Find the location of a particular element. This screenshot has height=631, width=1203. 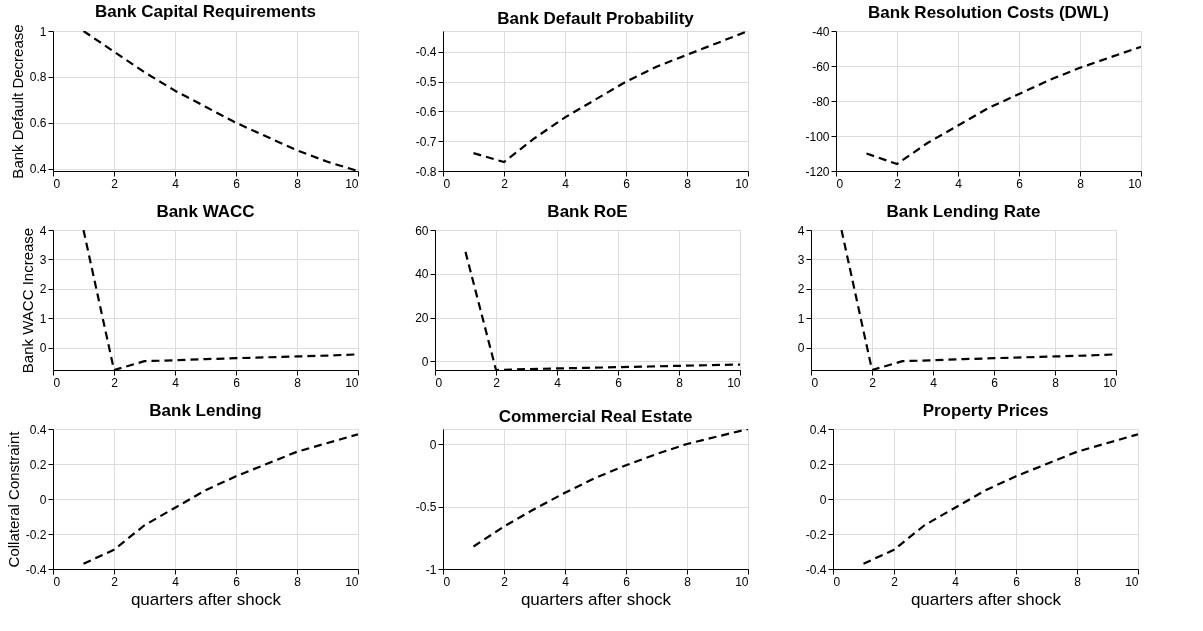

chart-title: Bank Capital Requirements is located at coordinates (205, 11).